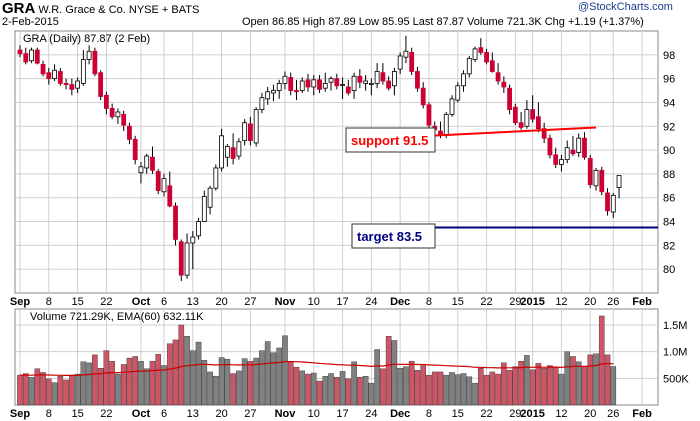 This screenshot has width=700, height=421. Describe the element at coordinates (669, 270) in the screenshot. I see `price-tick-label: 80` at that location.